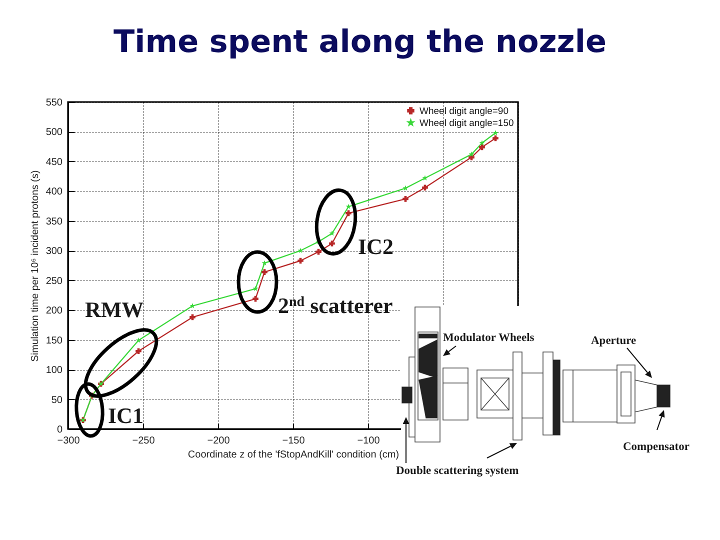 The width and height of the screenshot is (720, 540). Describe the element at coordinates (656, 447) in the screenshot. I see `text: Compensator` at that location.